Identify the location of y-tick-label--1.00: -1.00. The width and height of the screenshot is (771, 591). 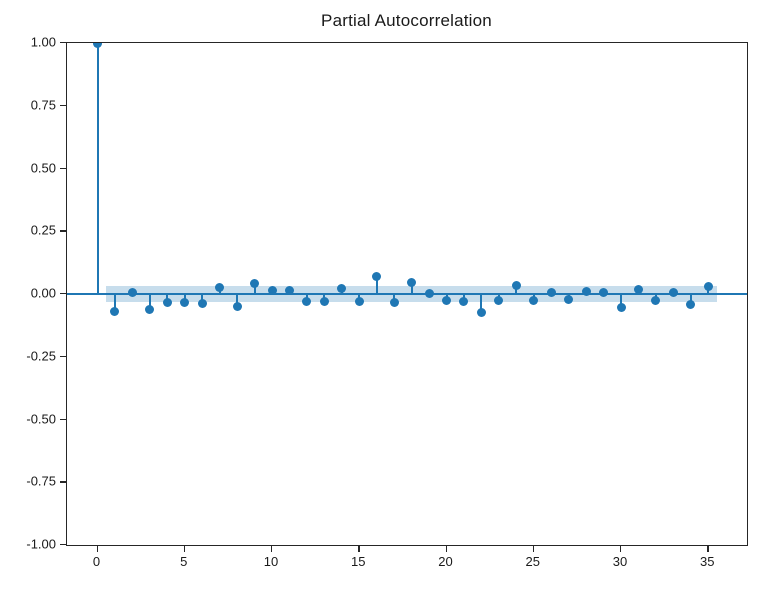
(41, 544).